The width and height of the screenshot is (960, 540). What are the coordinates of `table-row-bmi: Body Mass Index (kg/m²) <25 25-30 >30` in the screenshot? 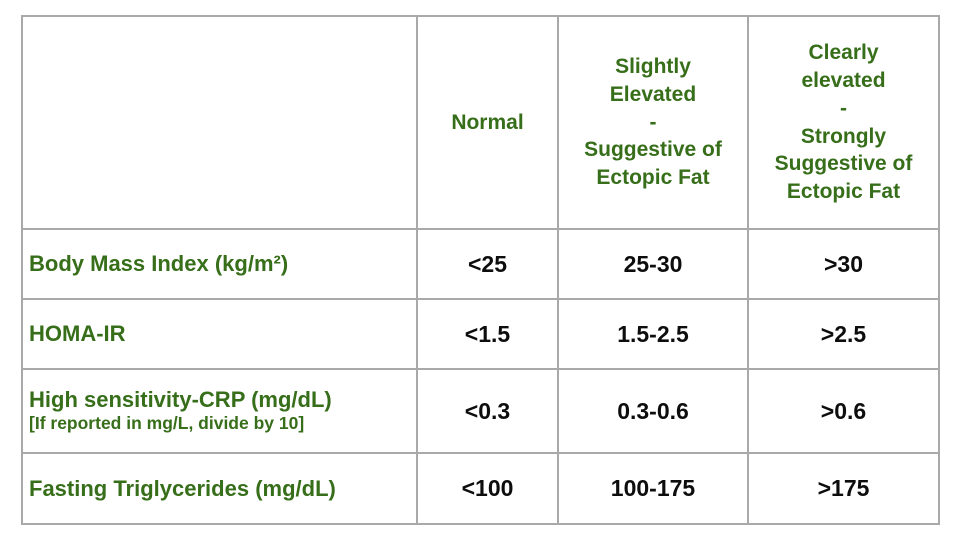 It's located at (480, 264).